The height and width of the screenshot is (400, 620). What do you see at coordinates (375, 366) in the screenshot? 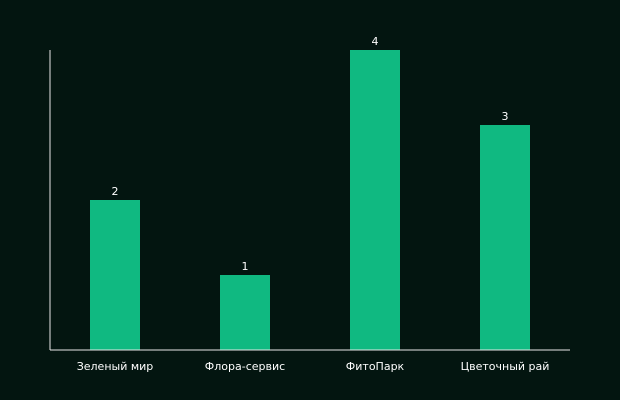
I see `x-tick-label: ФитоПарк` at bounding box center [375, 366].